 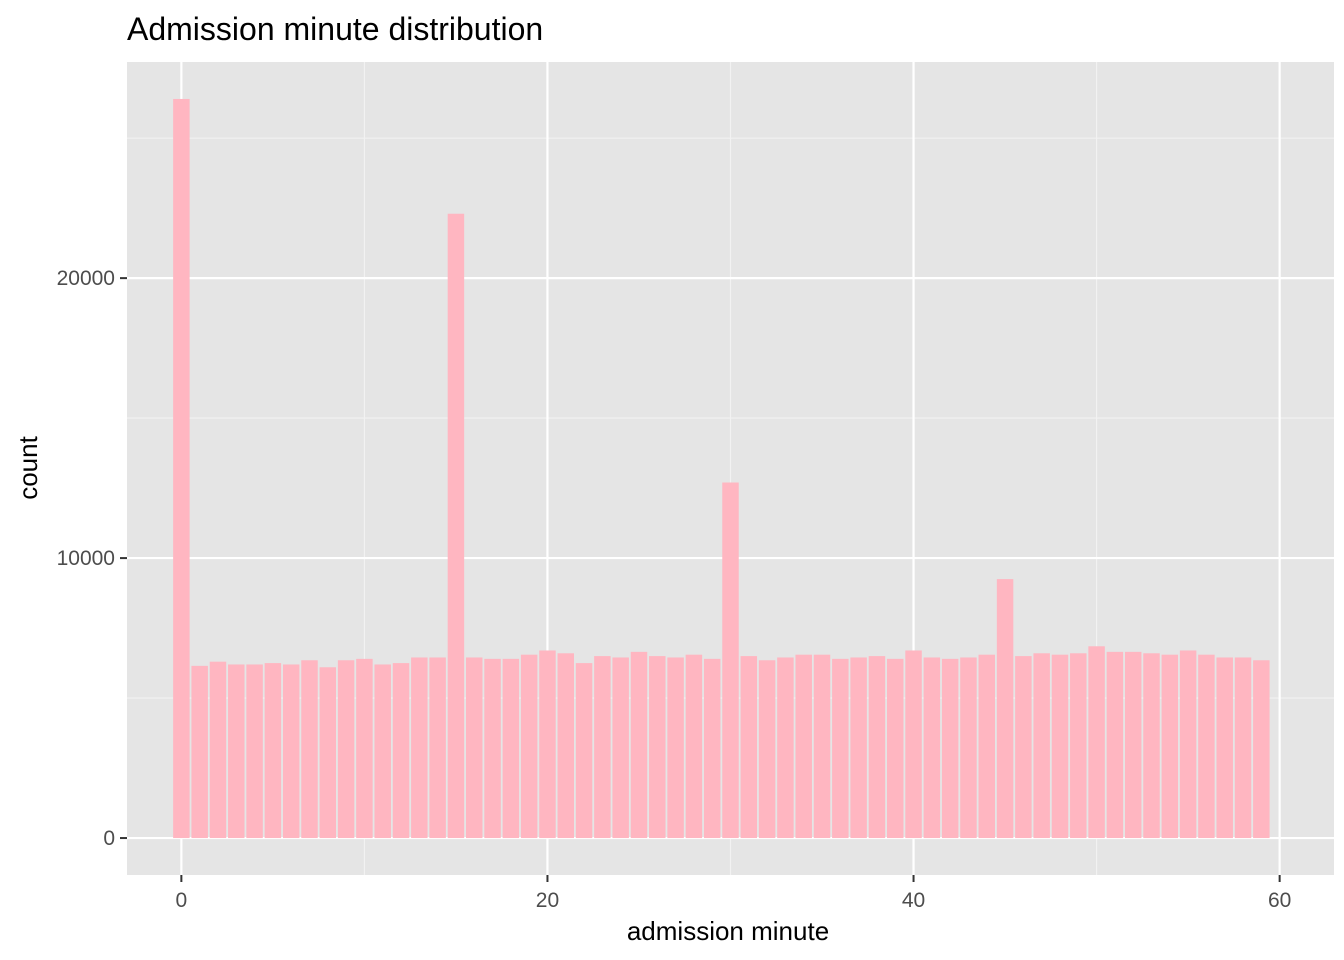 I want to click on x-tick-label: 40, so click(x=913, y=900).